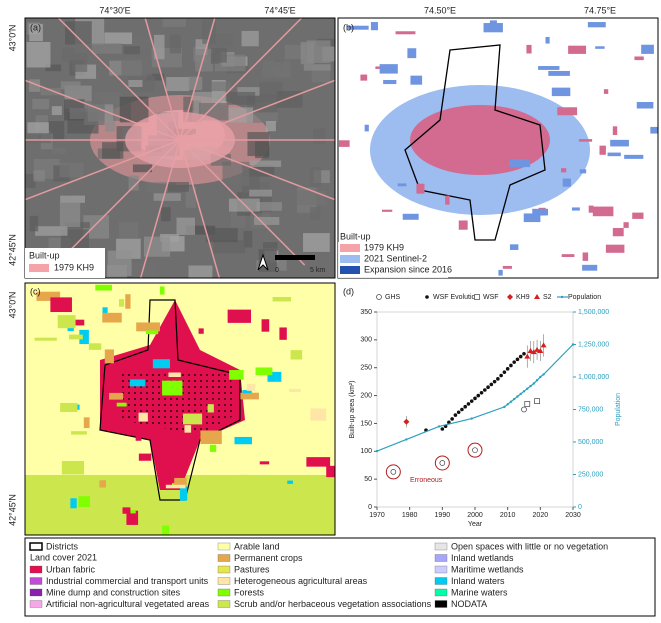 This screenshot has height=623, width=661. I want to click on scale-bar, so click(295, 257).